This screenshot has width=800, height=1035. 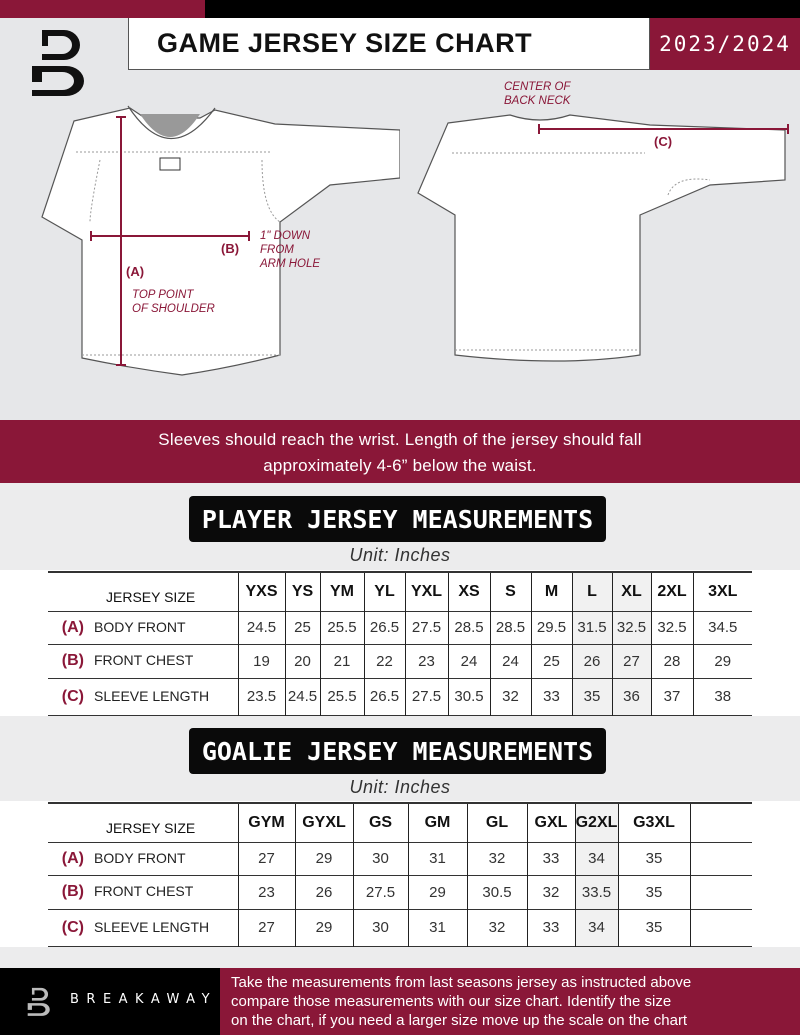 I want to click on measurement-value: 21, so click(x=341, y=661).